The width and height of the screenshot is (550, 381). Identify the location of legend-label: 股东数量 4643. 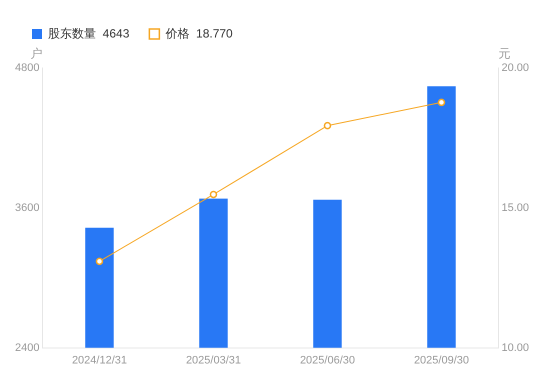
(89, 33).